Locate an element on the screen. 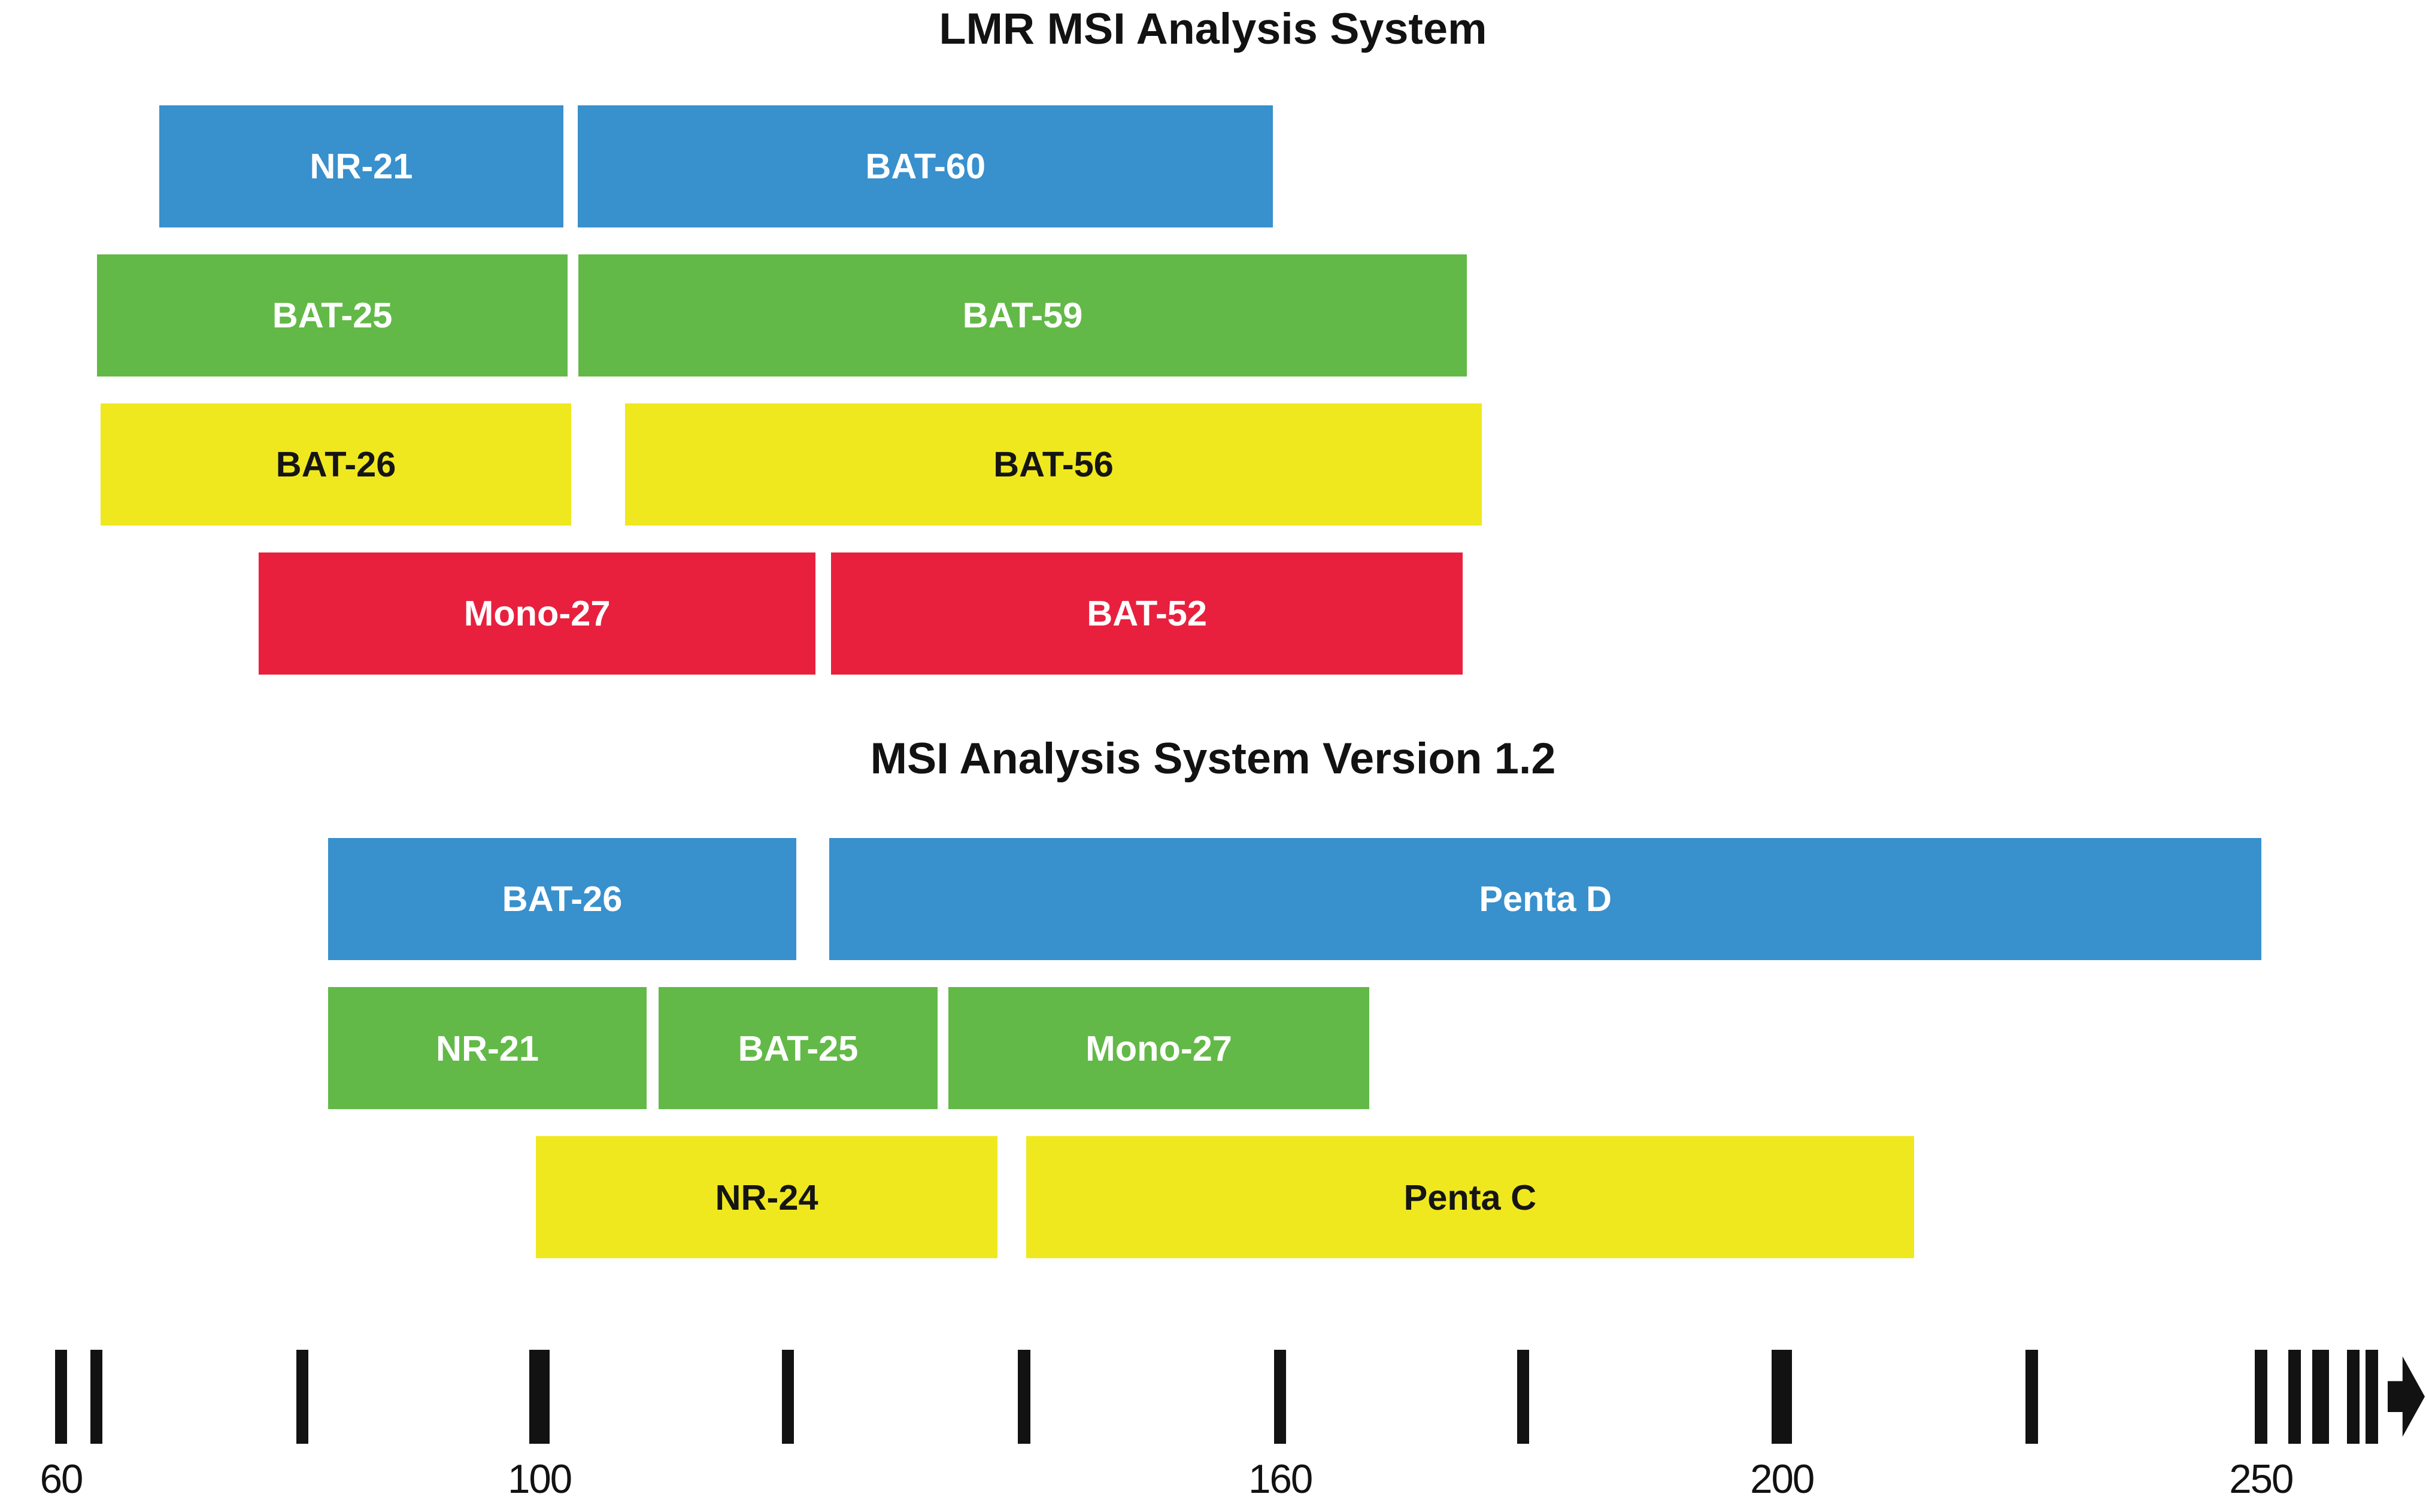 This screenshot has width=2426, height=1512. marker-bar-nr-24: NR-24 is located at coordinates (767, 1197).